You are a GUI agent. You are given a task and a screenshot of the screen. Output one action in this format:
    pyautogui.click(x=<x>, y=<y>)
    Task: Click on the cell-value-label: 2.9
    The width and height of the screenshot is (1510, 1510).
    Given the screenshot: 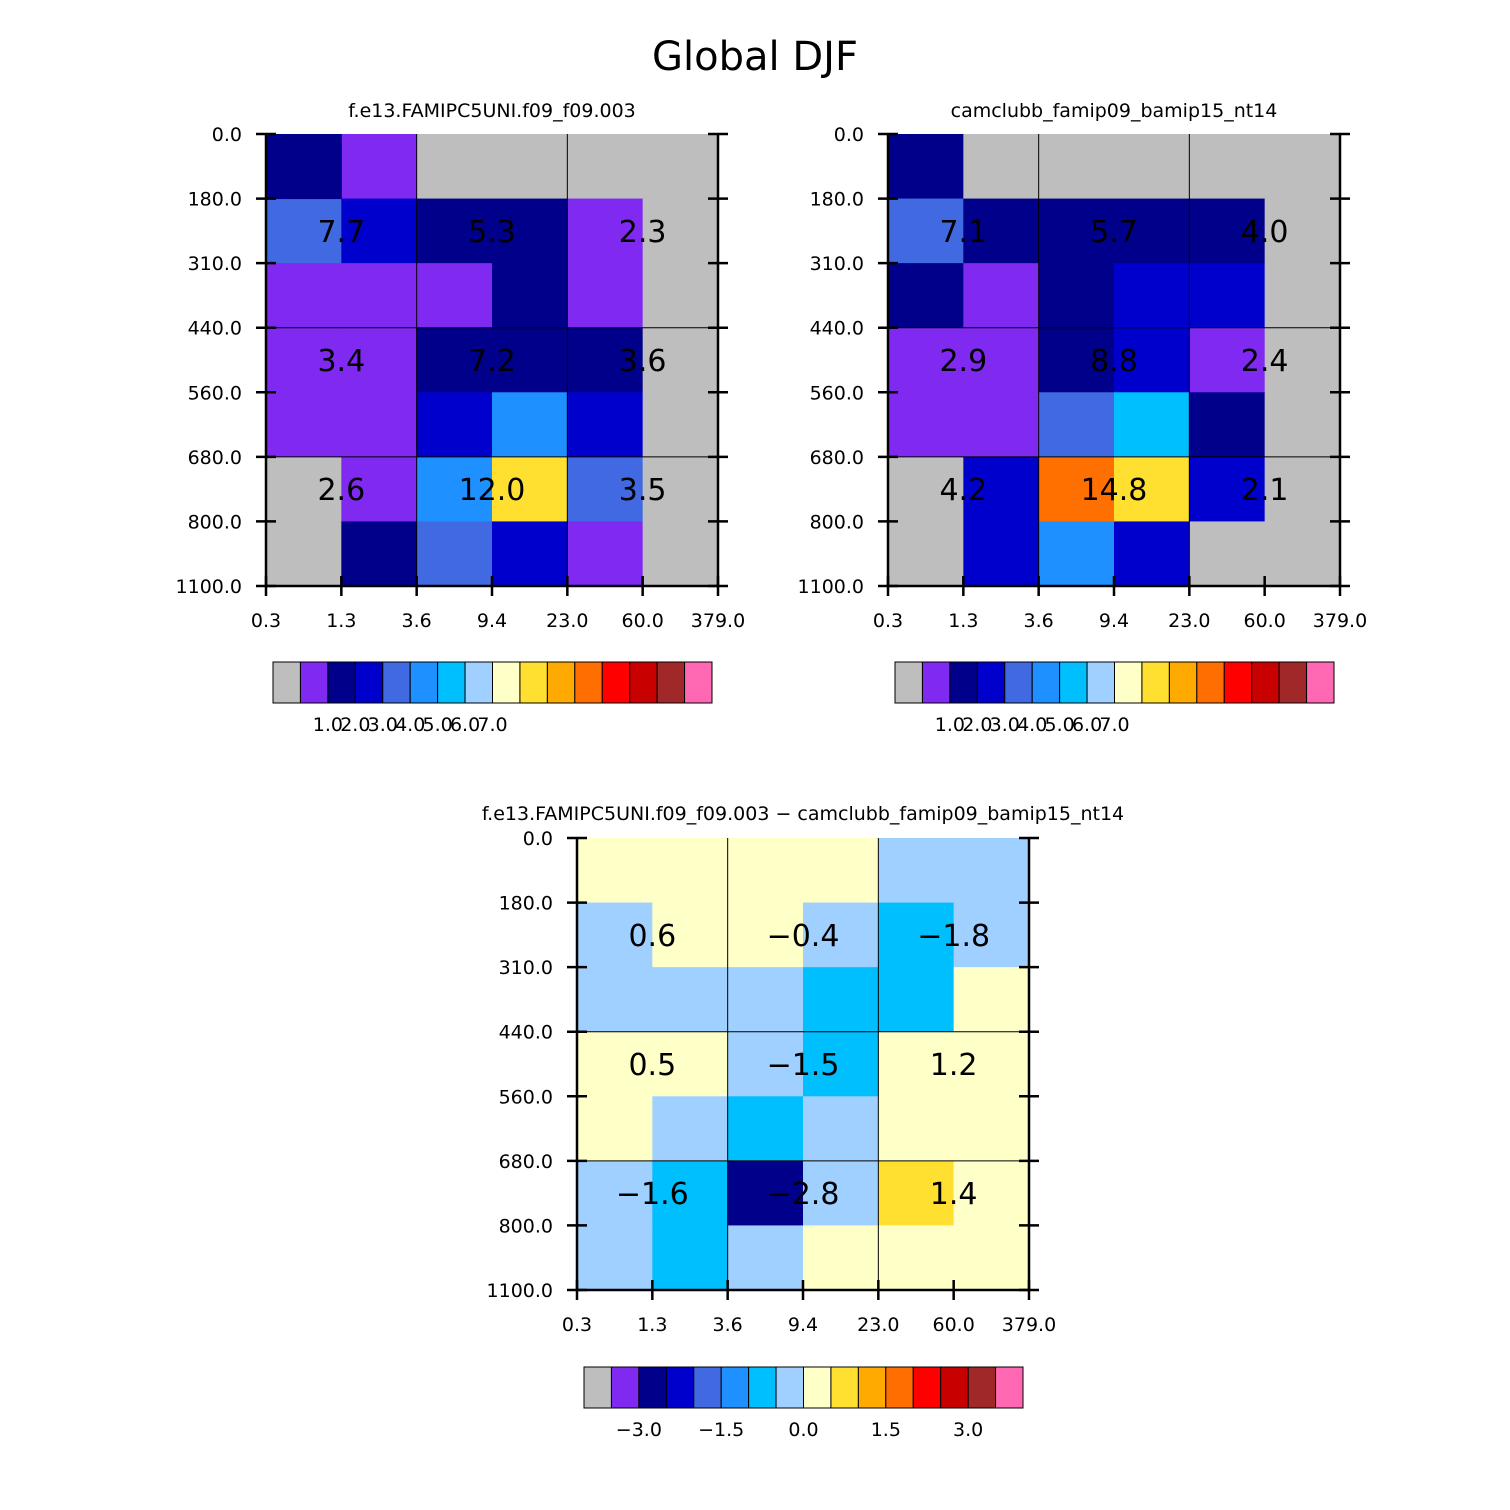 What is the action you would take?
    pyautogui.click(x=963, y=361)
    